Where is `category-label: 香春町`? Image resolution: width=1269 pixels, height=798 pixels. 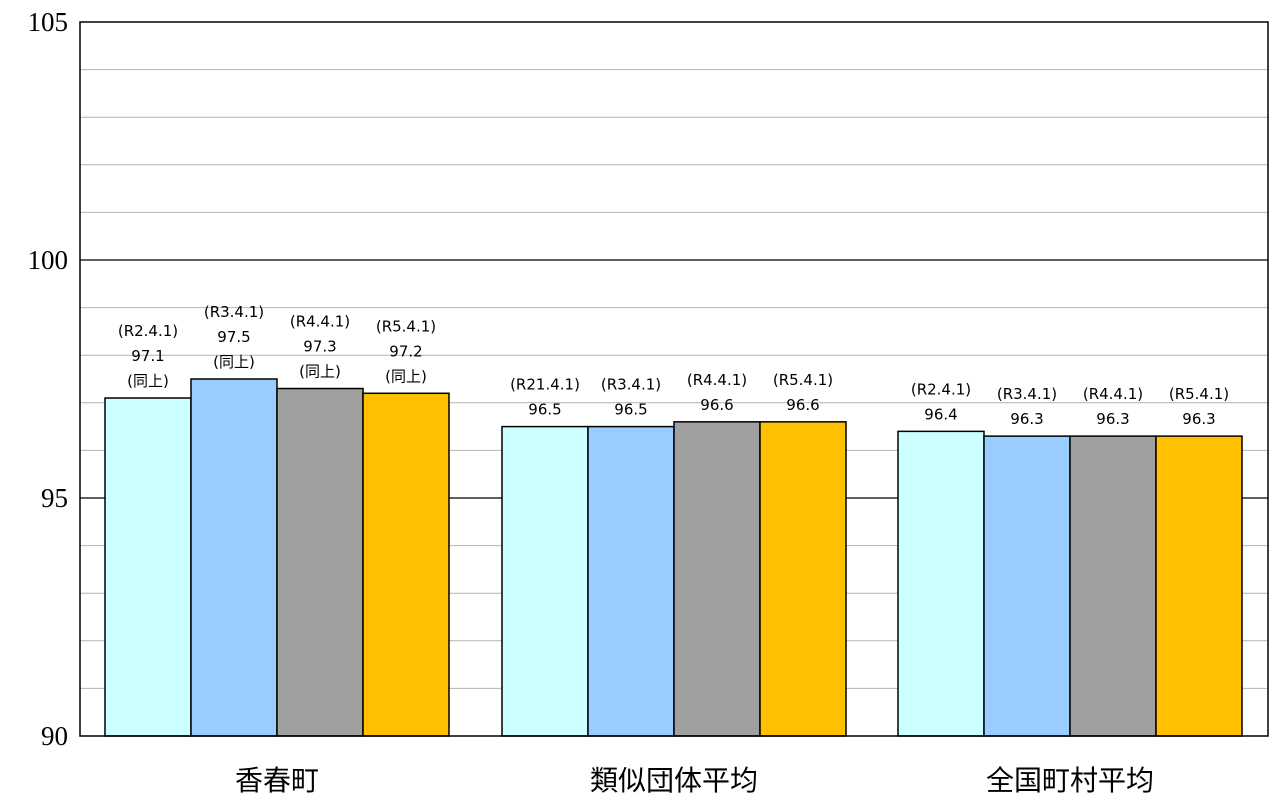
category-label: 香春町 is located at coordinates (277, 780).